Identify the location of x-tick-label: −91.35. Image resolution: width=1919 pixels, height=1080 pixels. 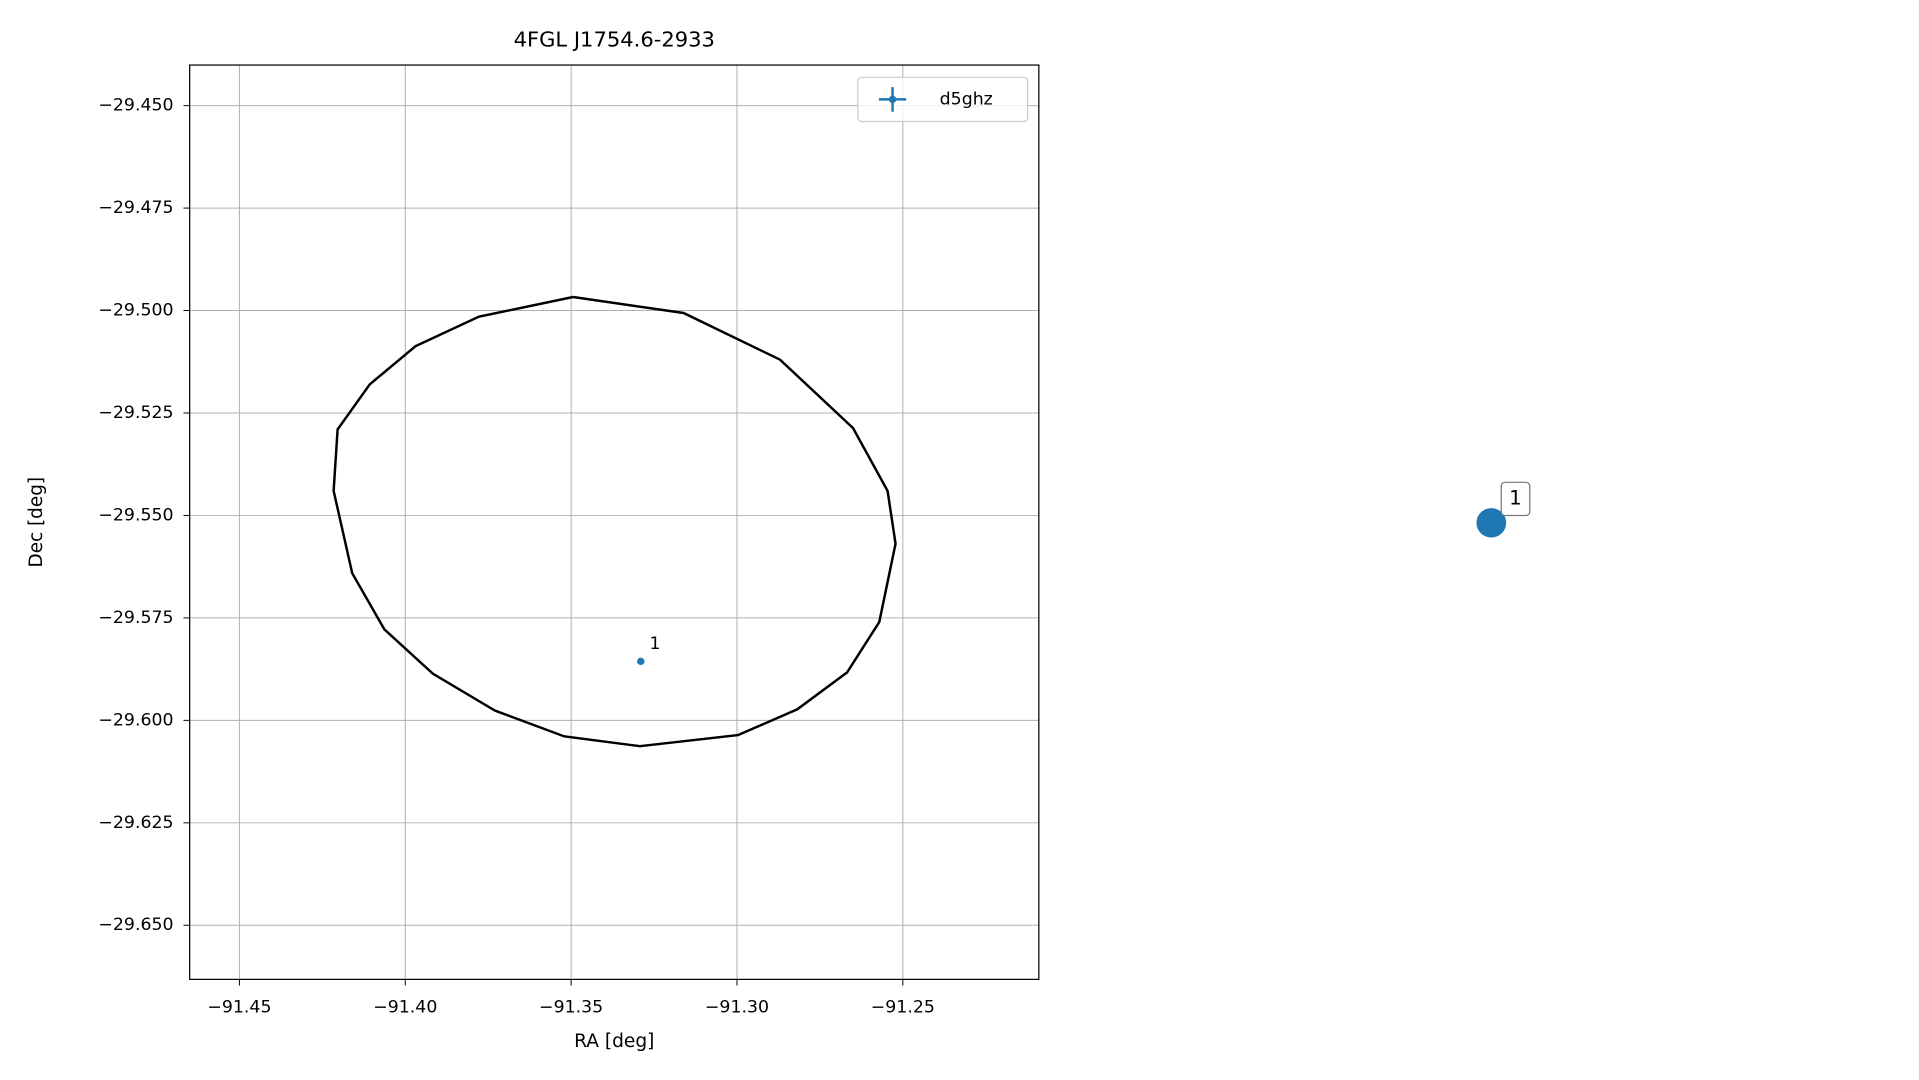
(571, 1008).